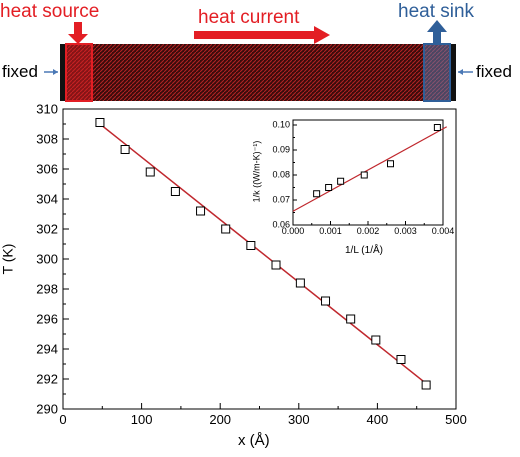 The width and height of the screenshot is (520, 457). I want to click on main-x-tick-label: 0, so click(63, 419).